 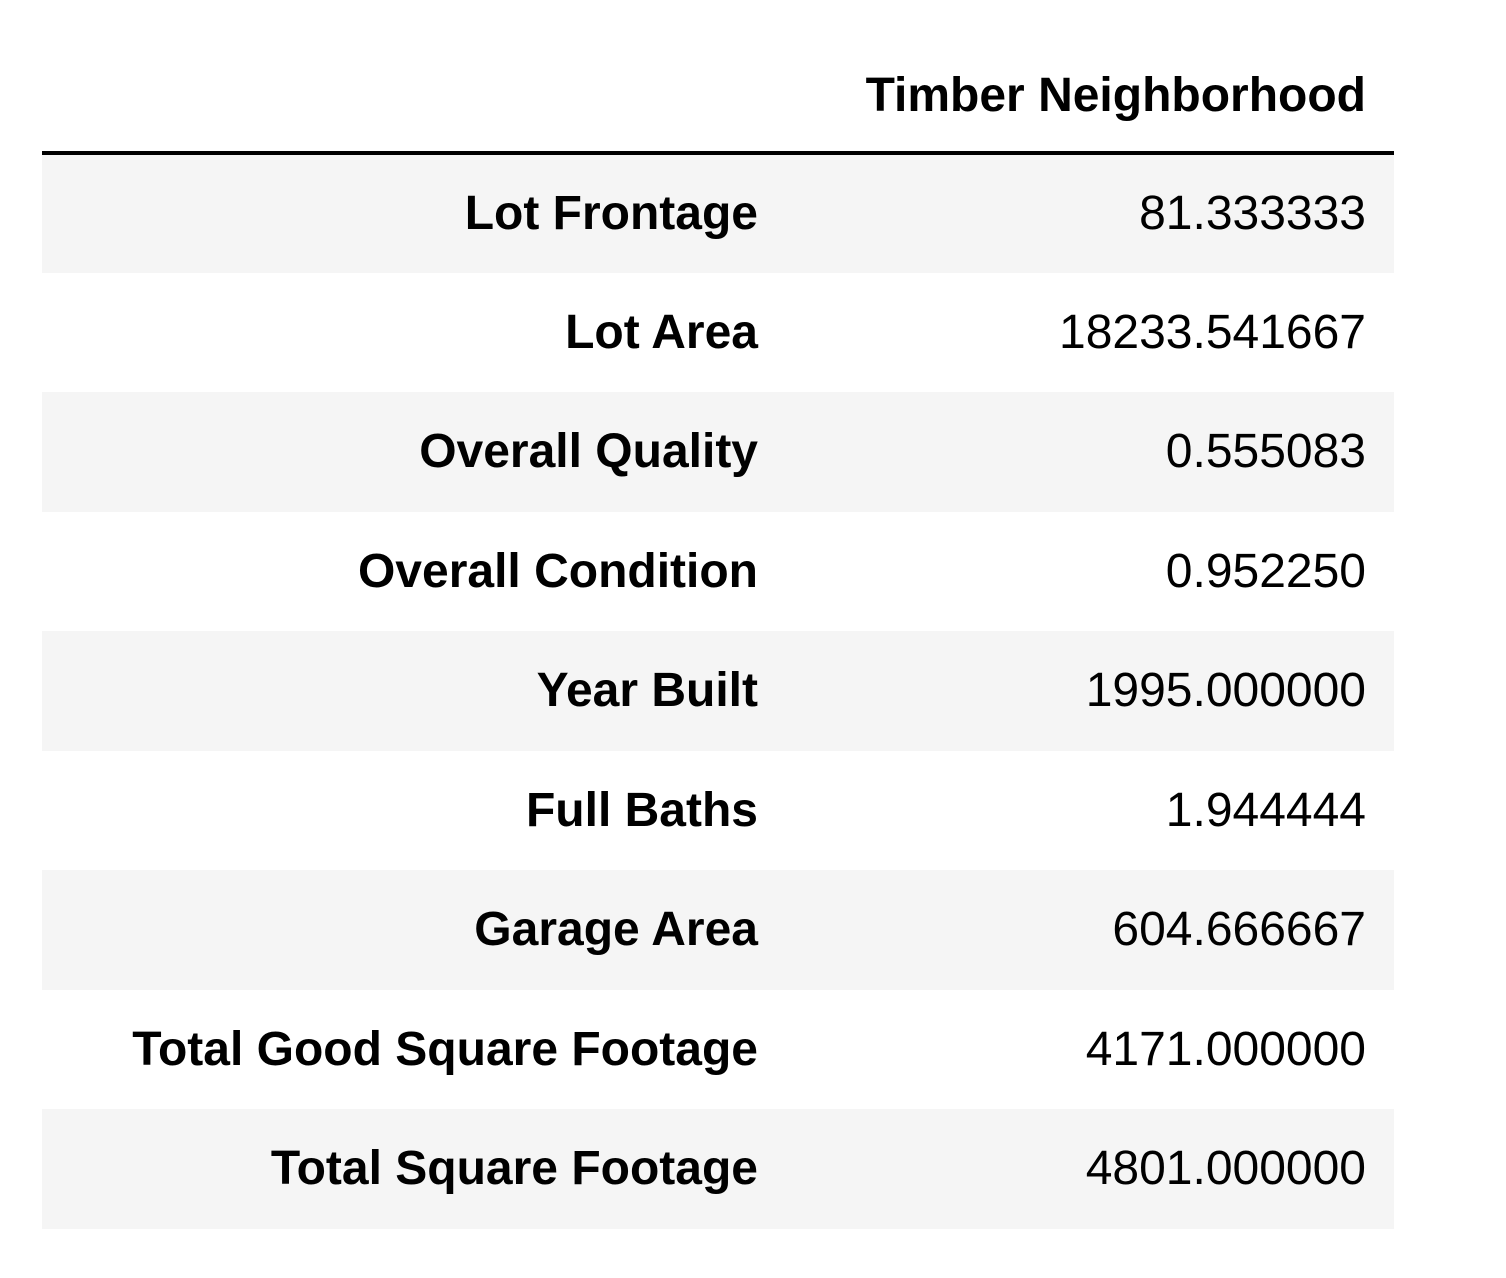 What do you see at coordinates (557, 571) in the screenshot?
I see `row-label: Overall Condition` at bounding box center [557, 571].